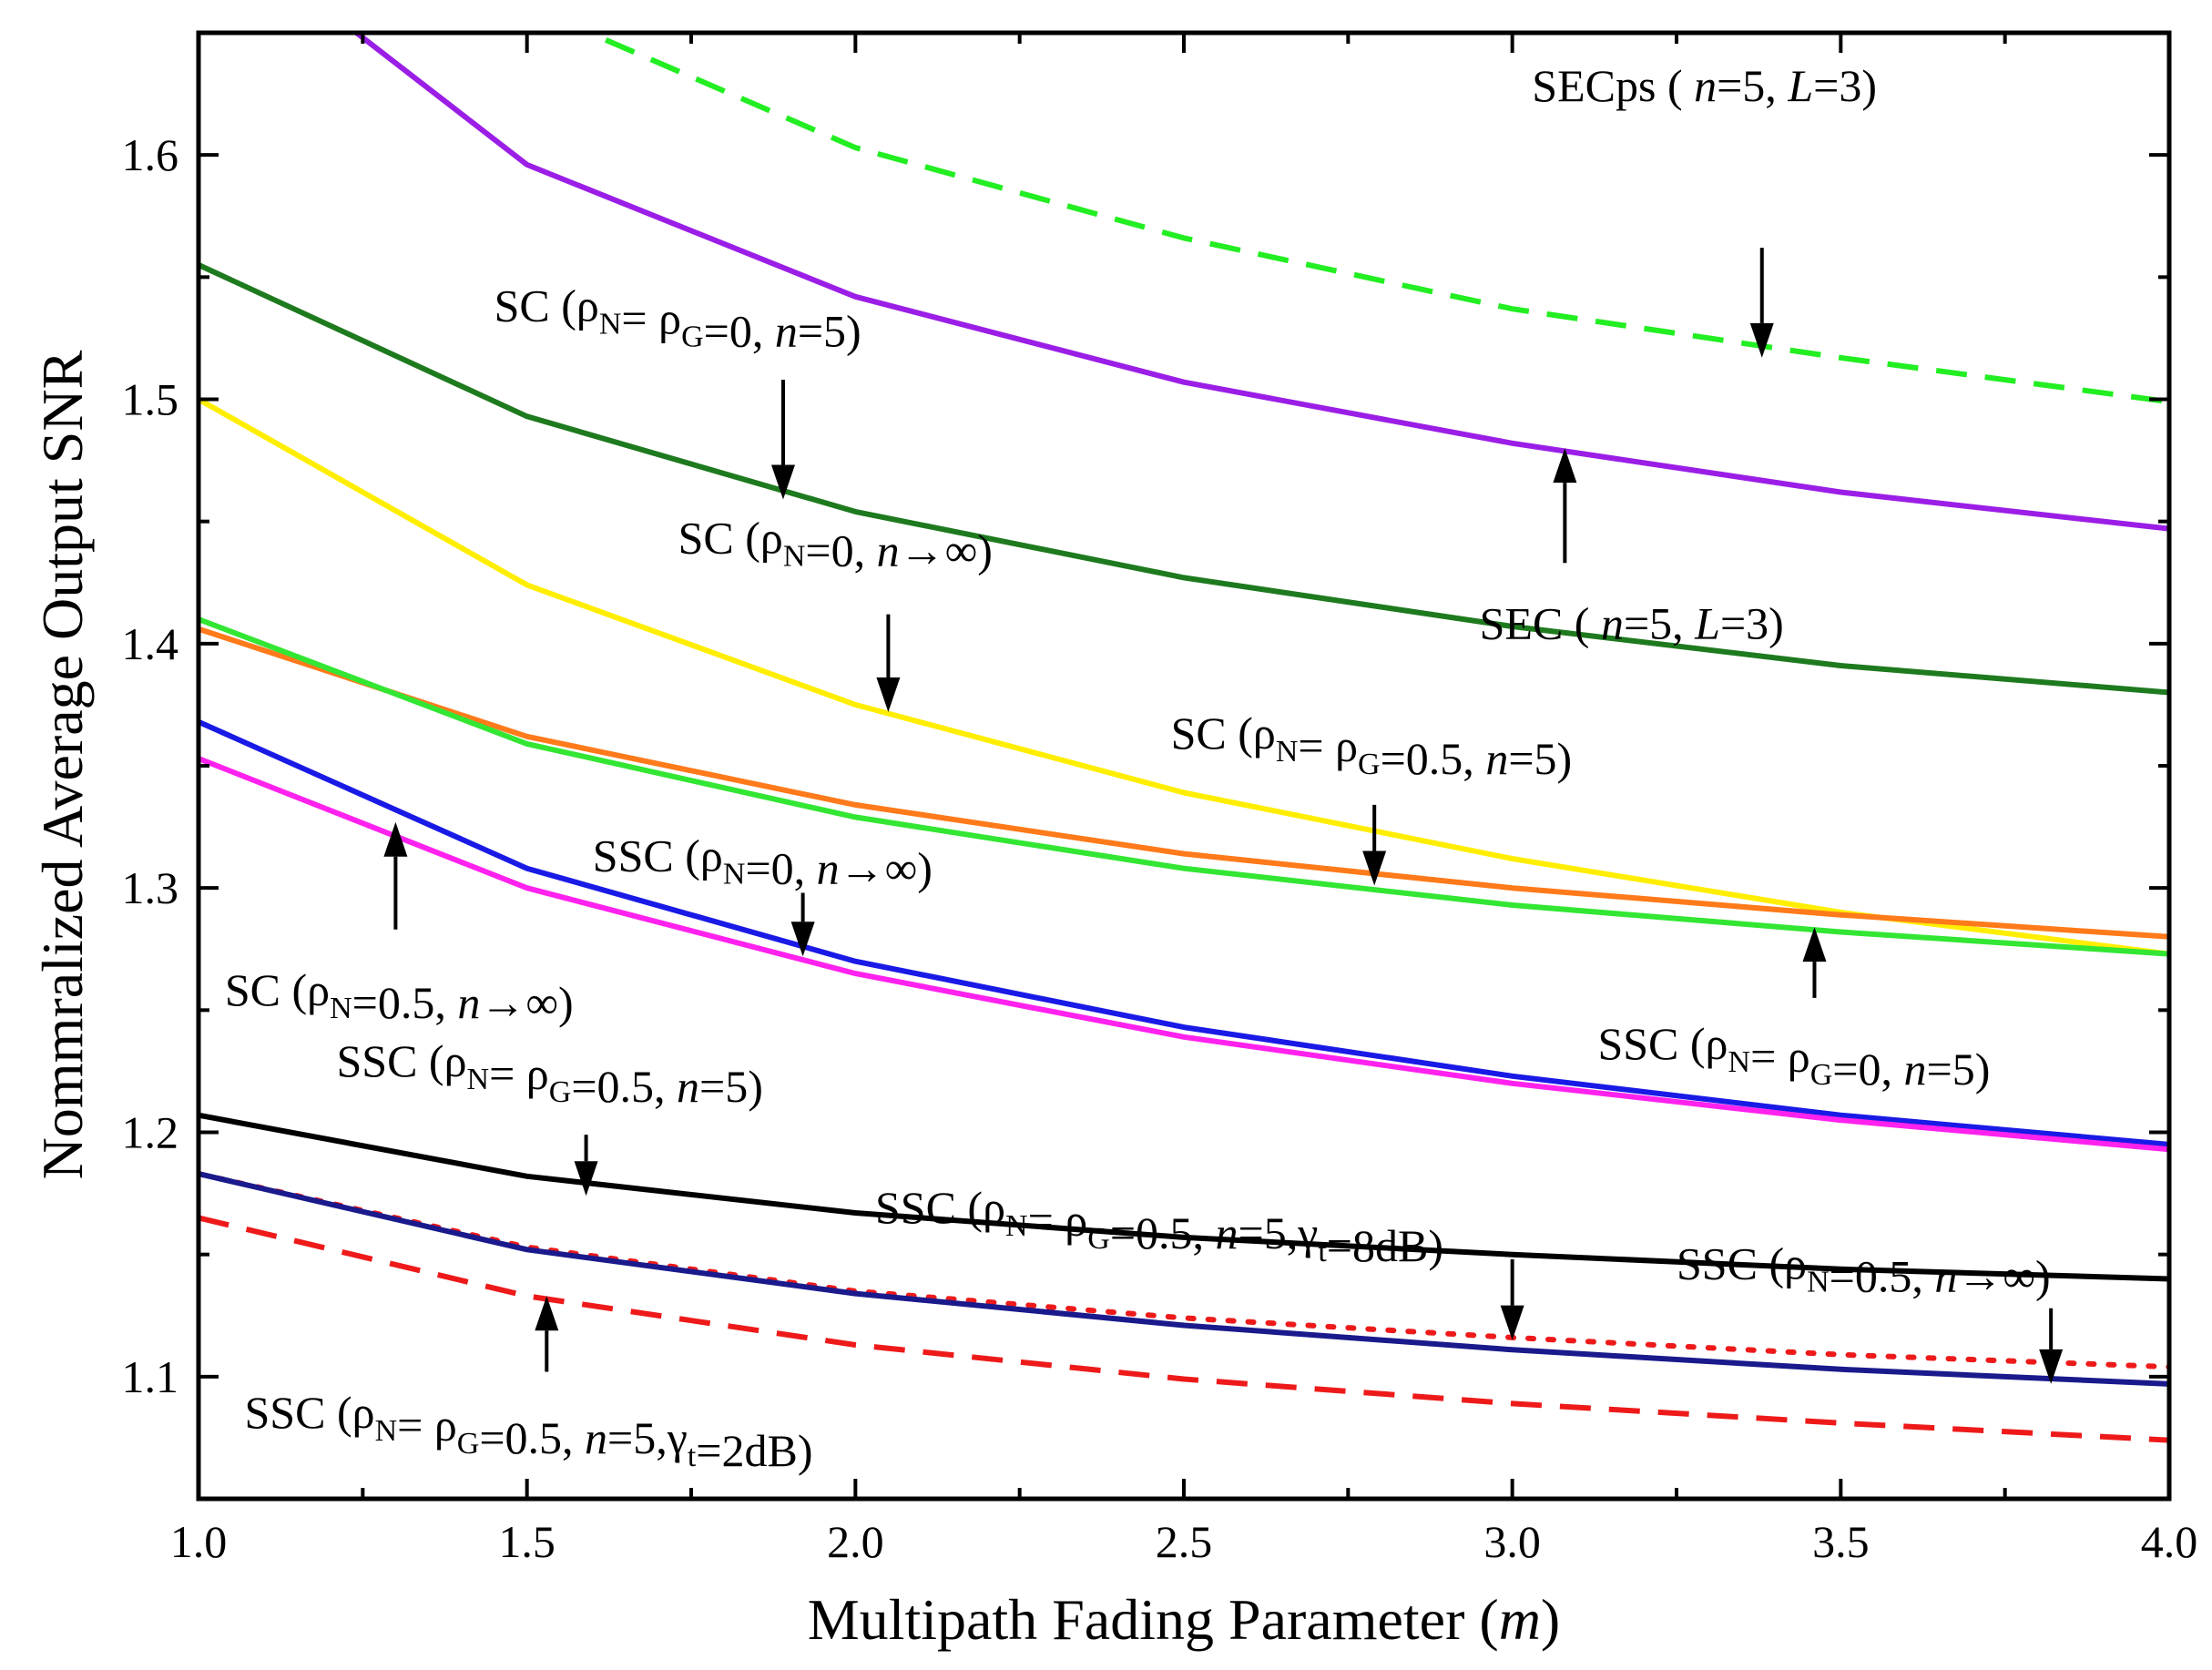  I want to click on annotation-label: SSC (ρN=0.5, n→∞), so click(1864, 1270).